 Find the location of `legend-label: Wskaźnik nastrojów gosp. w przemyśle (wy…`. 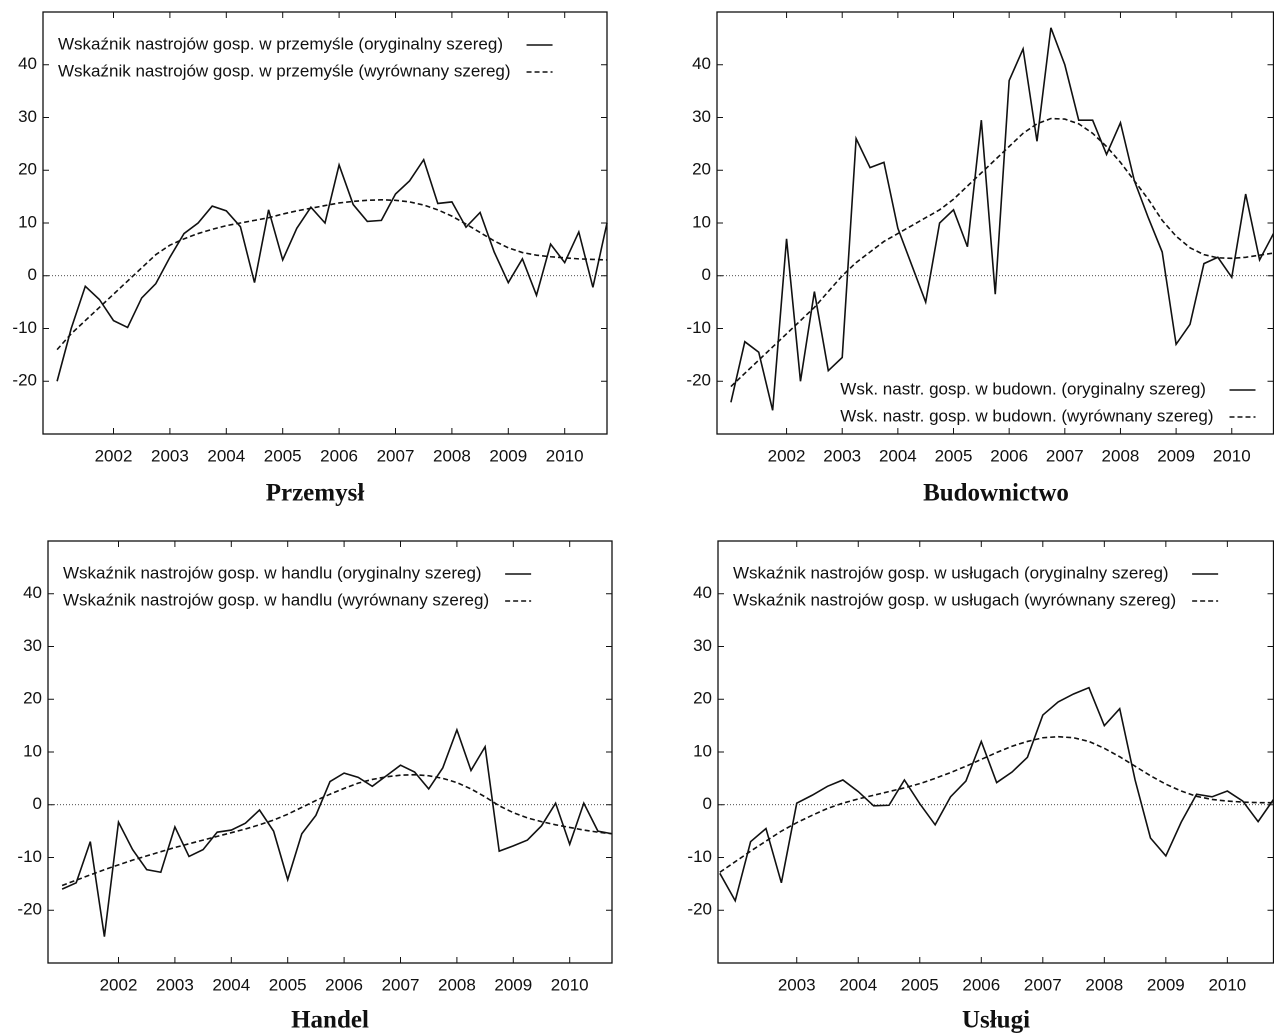

legend-label: Wskaźnik nastrojów gosp. w przemyśle (wy… is located at coordinates (284, 70).